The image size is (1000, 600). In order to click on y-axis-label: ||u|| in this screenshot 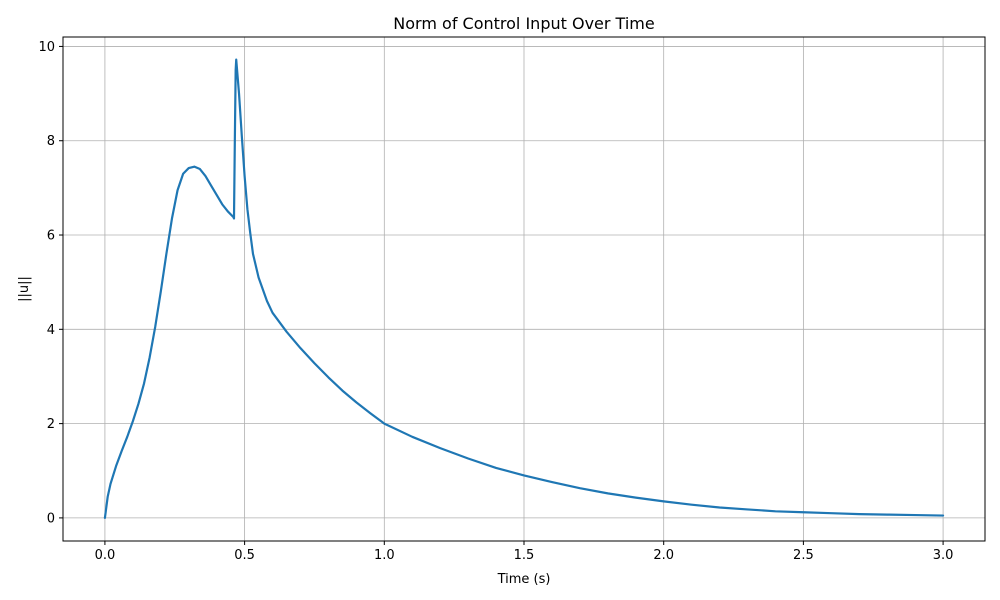, I will do `click(24, 289)`.